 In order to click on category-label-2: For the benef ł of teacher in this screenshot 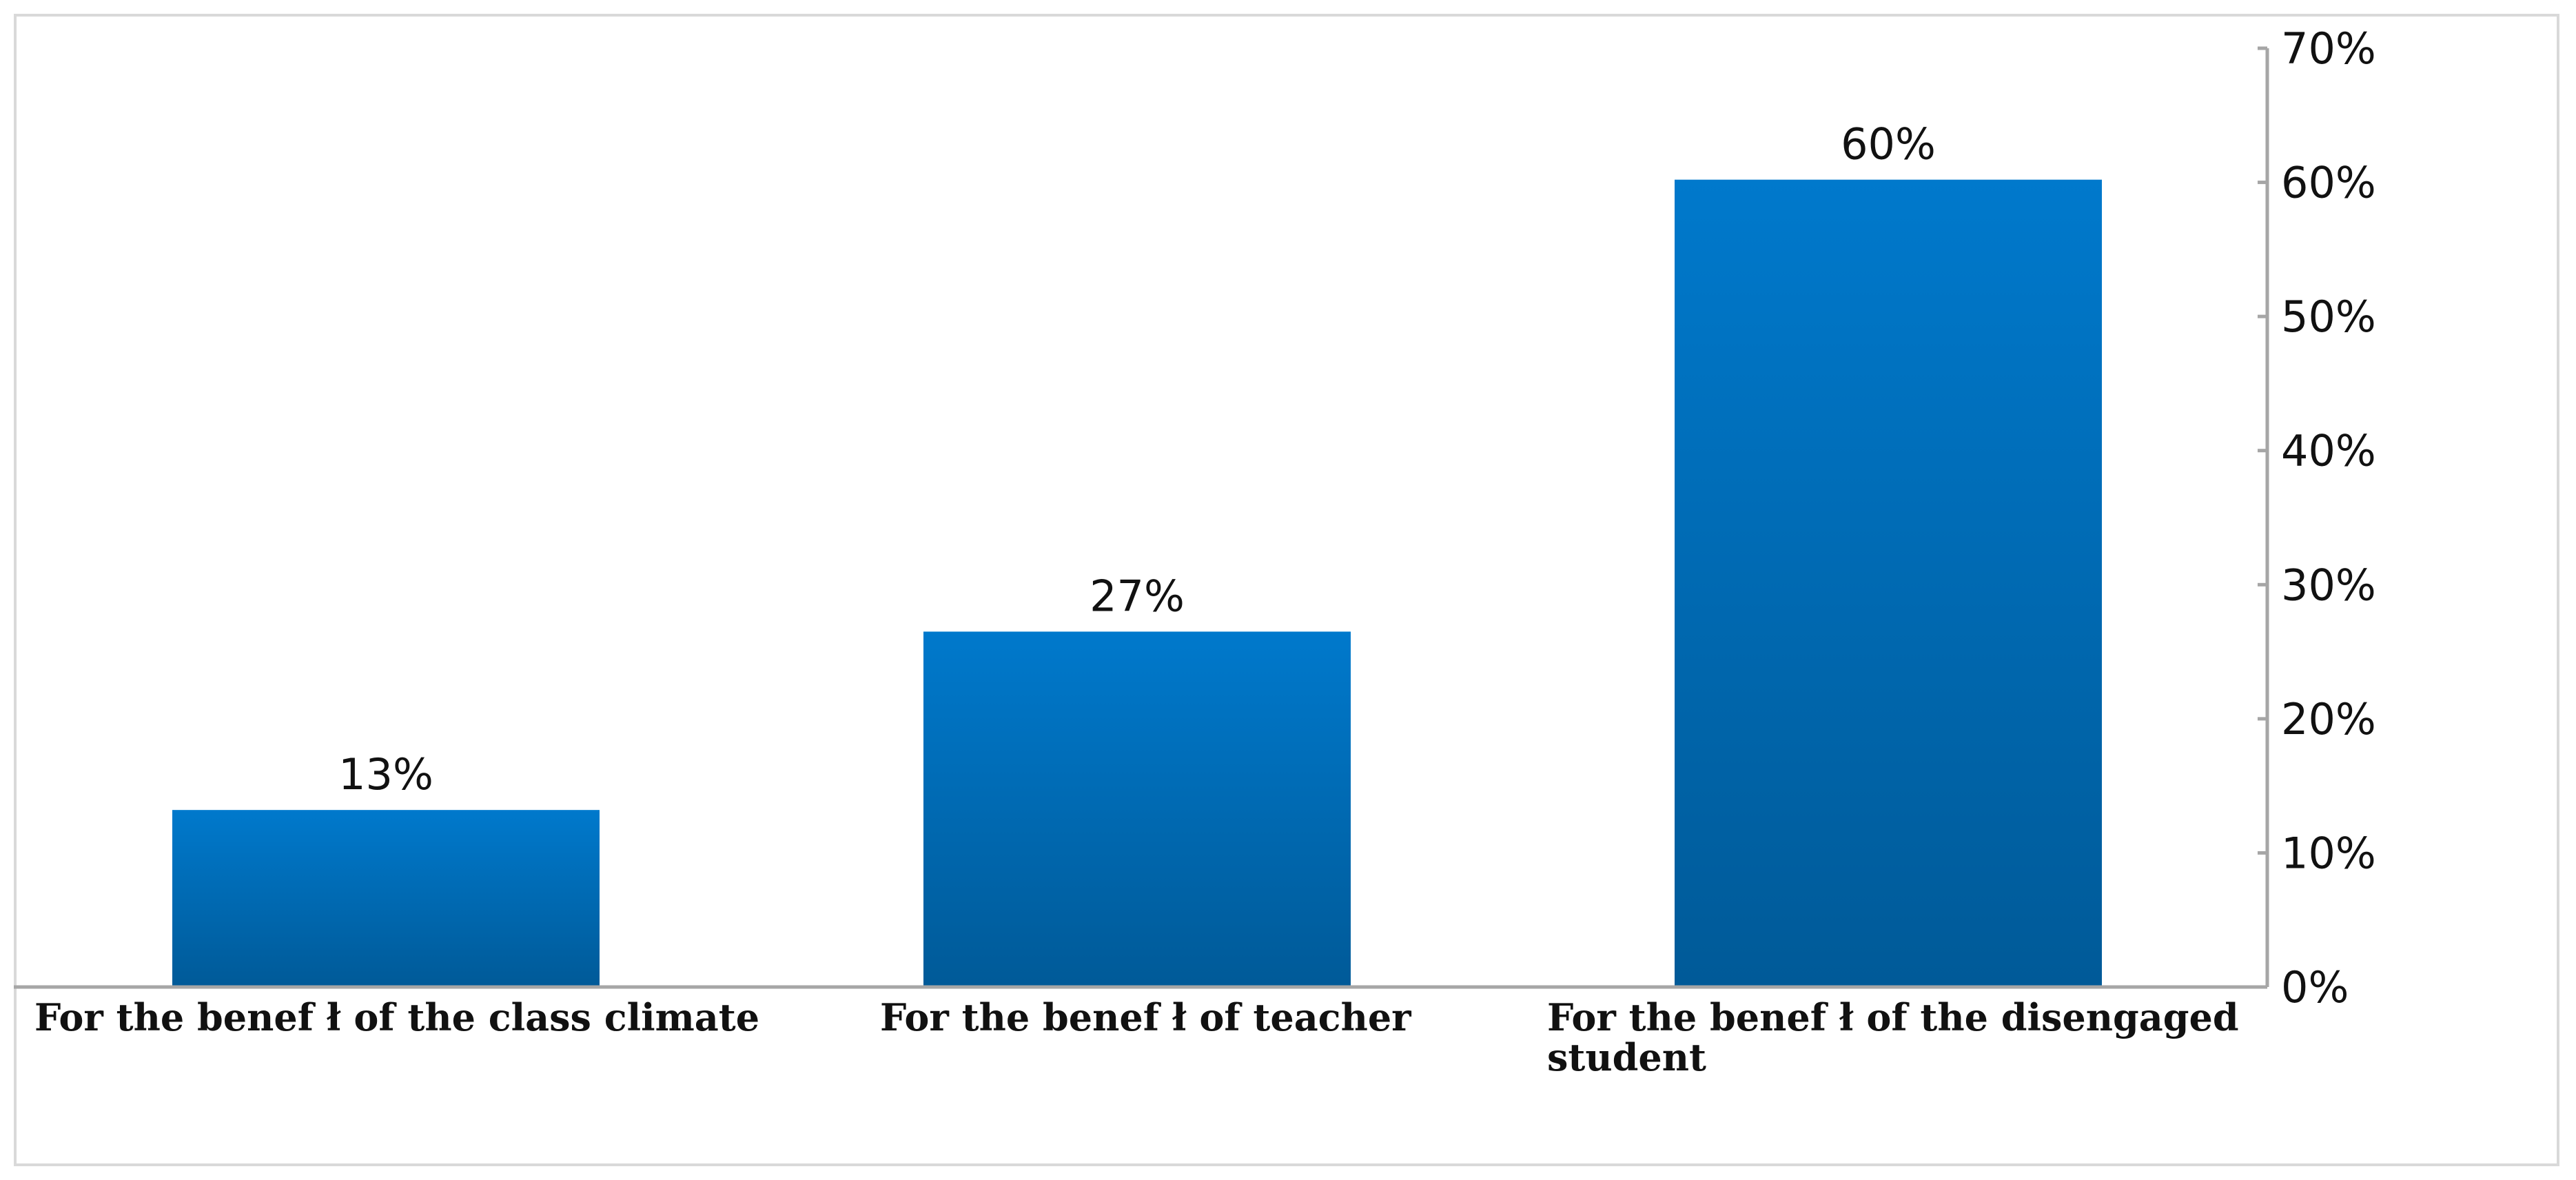, I will do `click(1145, 1017)`.